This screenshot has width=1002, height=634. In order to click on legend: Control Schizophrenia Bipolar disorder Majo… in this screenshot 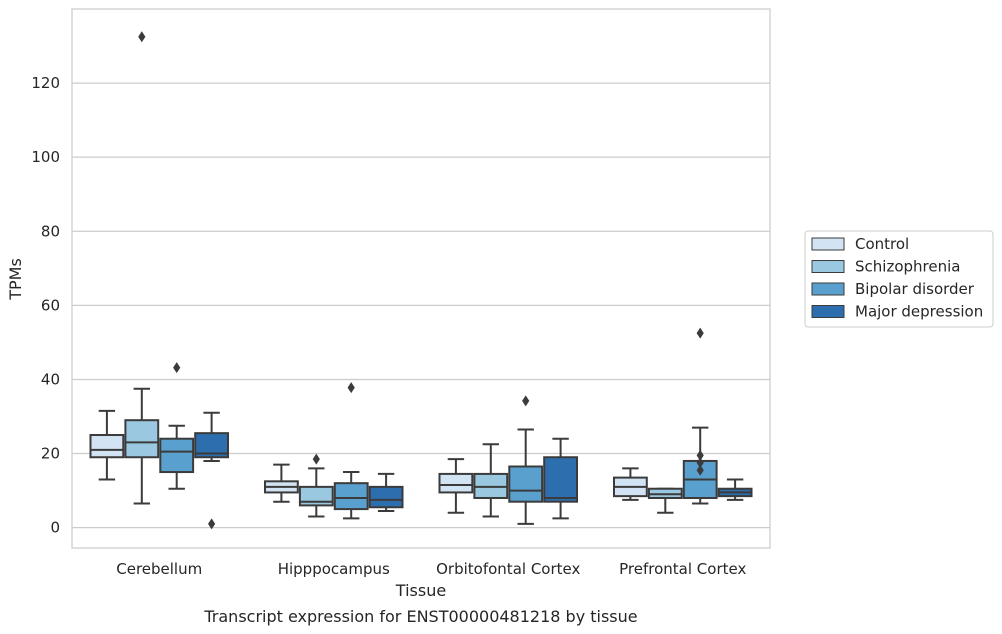, I will do `click(899, 279)`.